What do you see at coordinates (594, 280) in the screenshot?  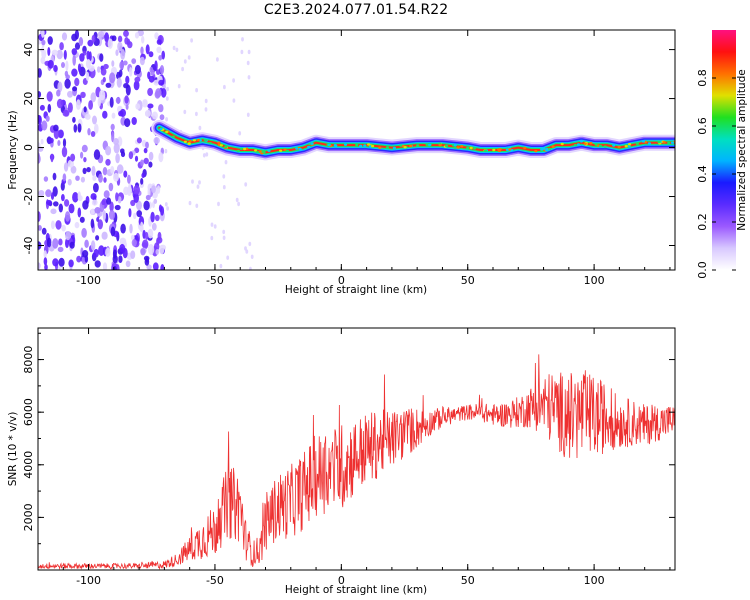 I see `x-tick-label: 100` at bounding box center [594, 280].